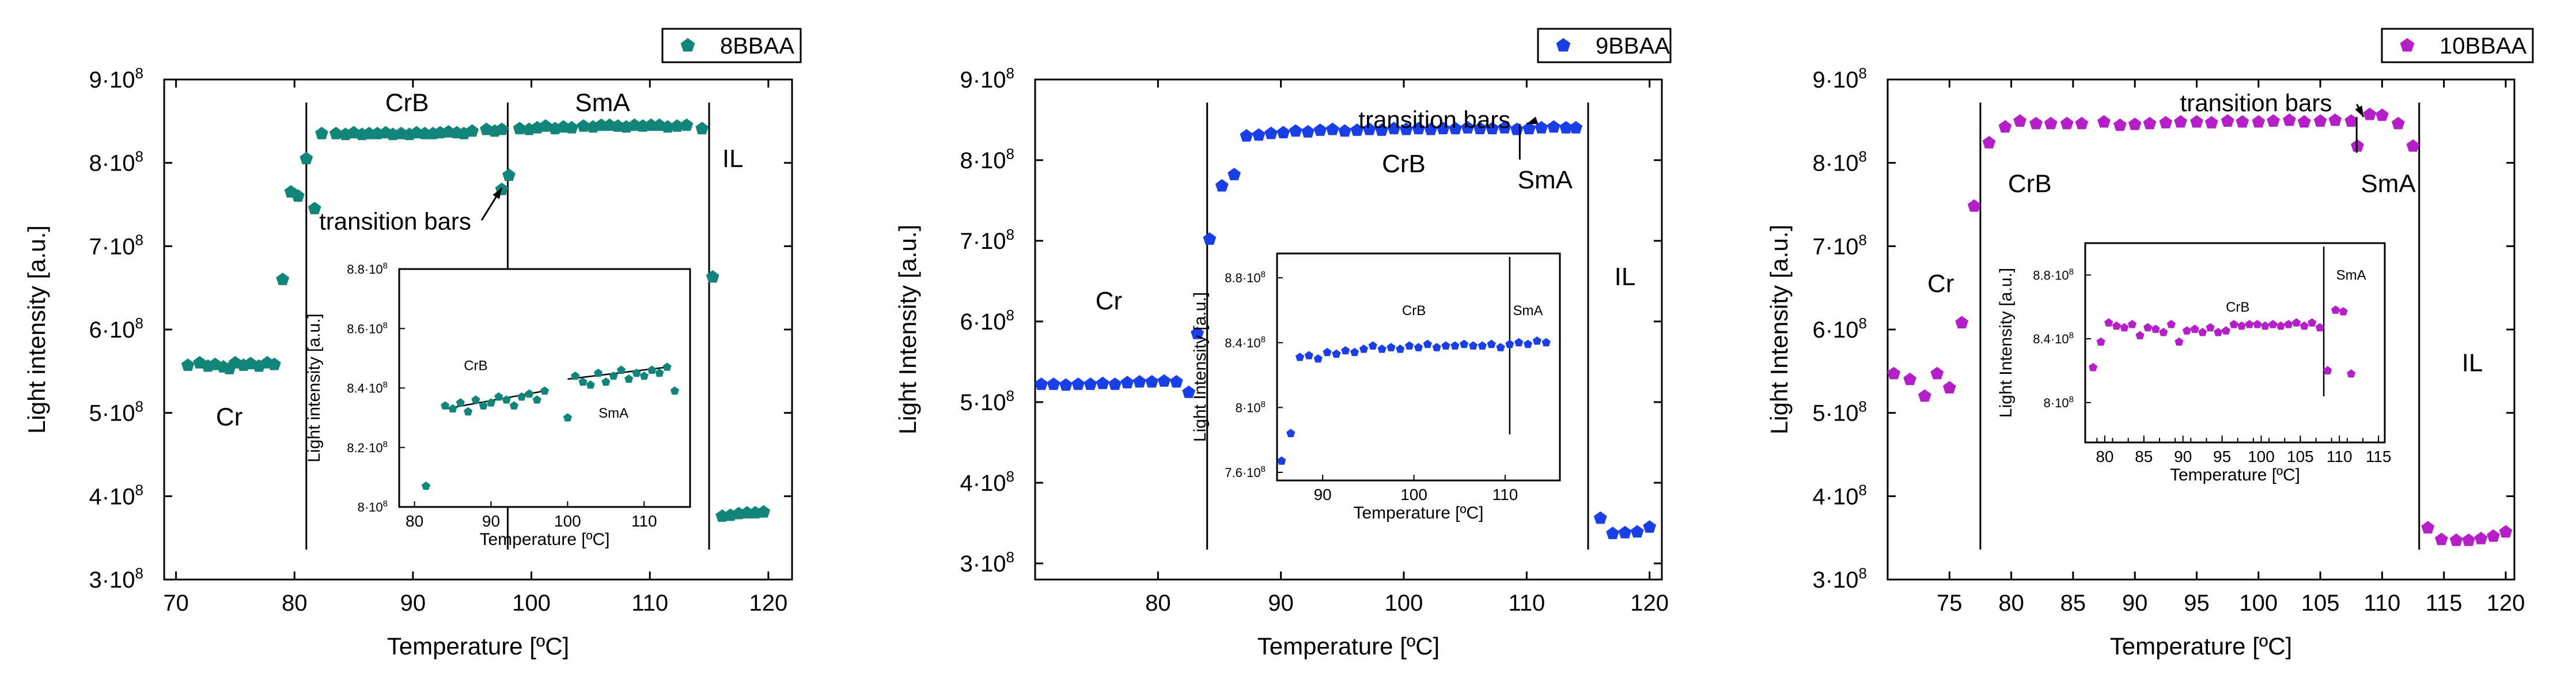 This screenshot has height=689, width=2576. Describe the element at coordinates (1779, 329) in the screenshot. I see `y-axis-title: Light Intensity [a.u.]` at that location.